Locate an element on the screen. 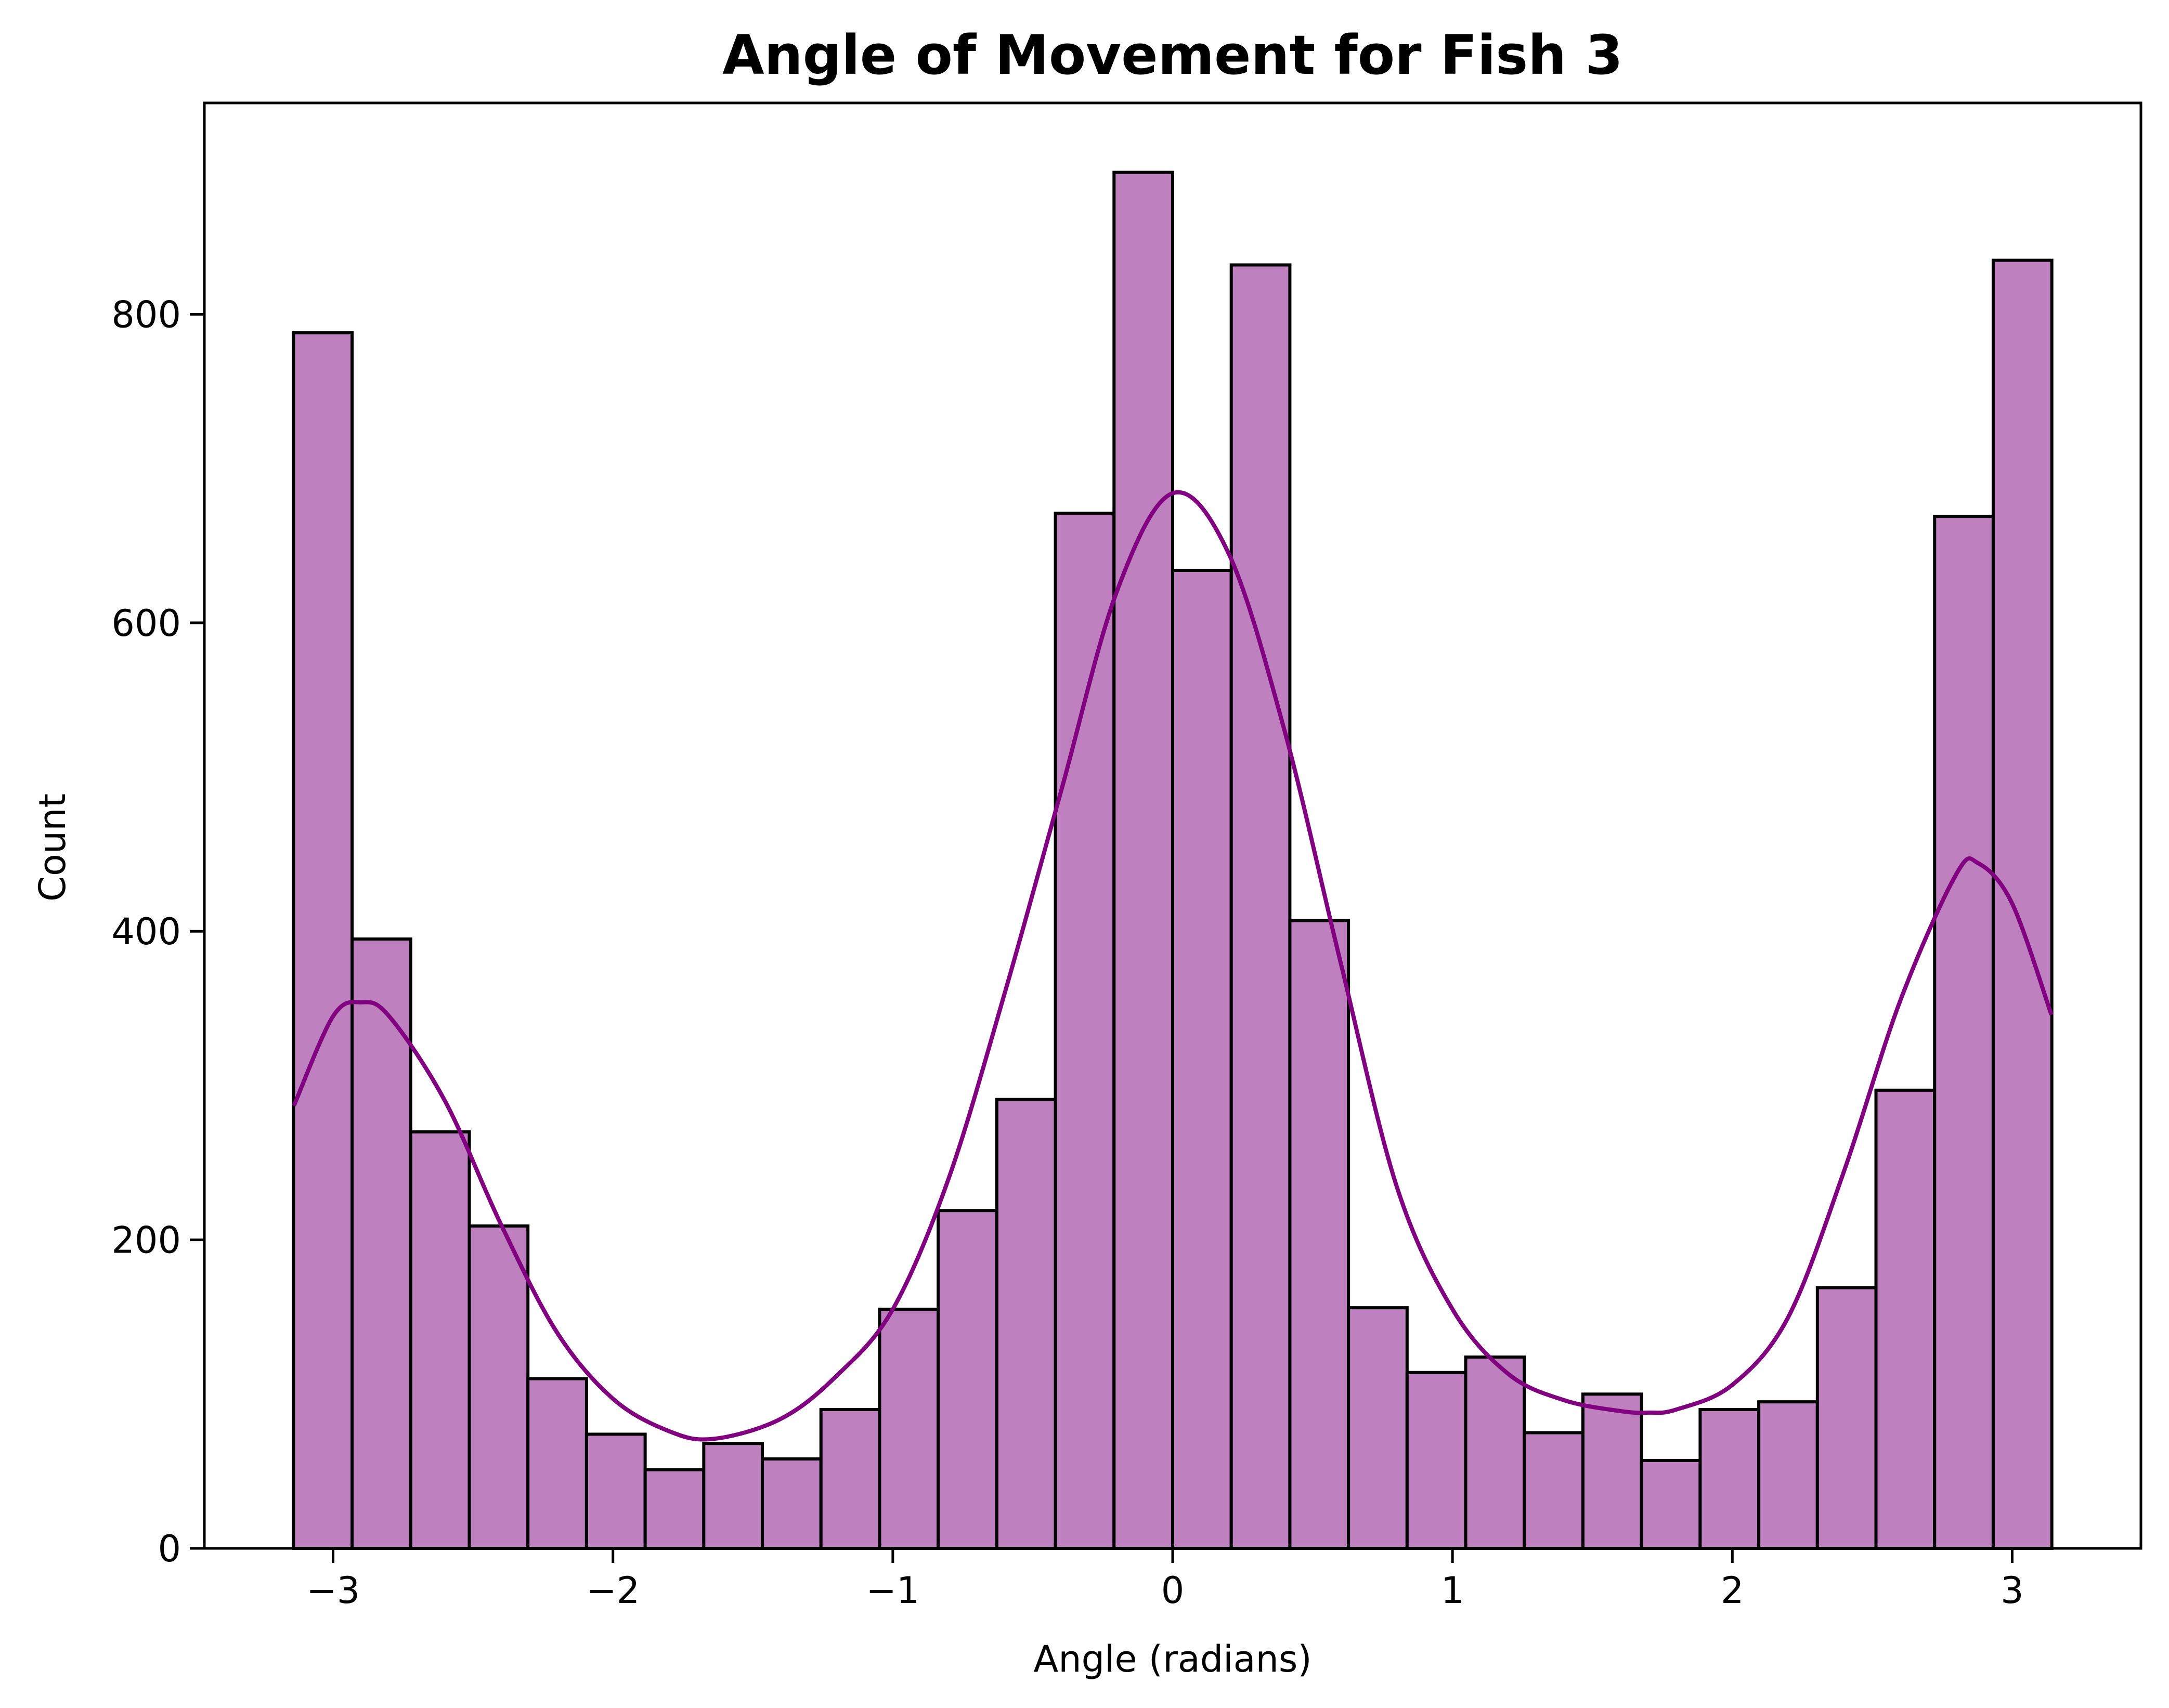 This screenshot has height=1708, width=2169. x-tick-label: −1 is located at coordinates (892, 1590).